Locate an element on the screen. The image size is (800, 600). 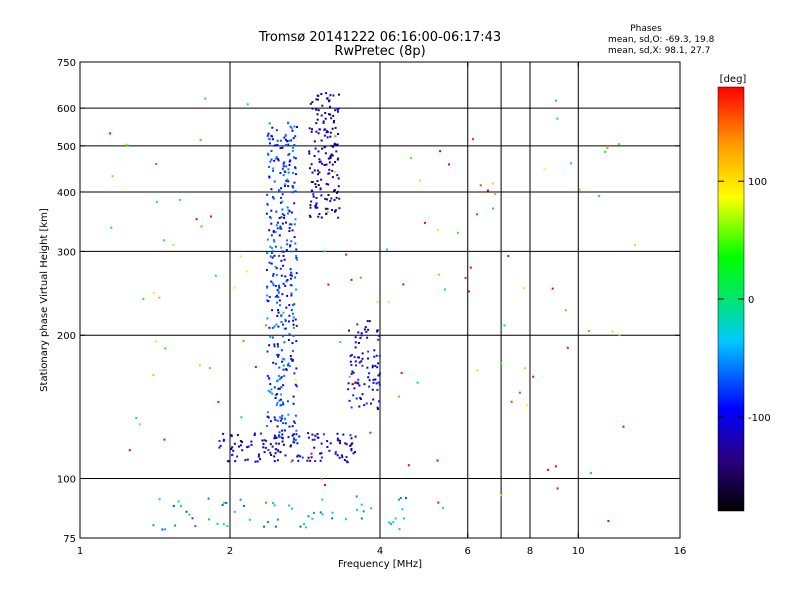
colorbar-tick-label: 100 is located at coordinates (757, 182).